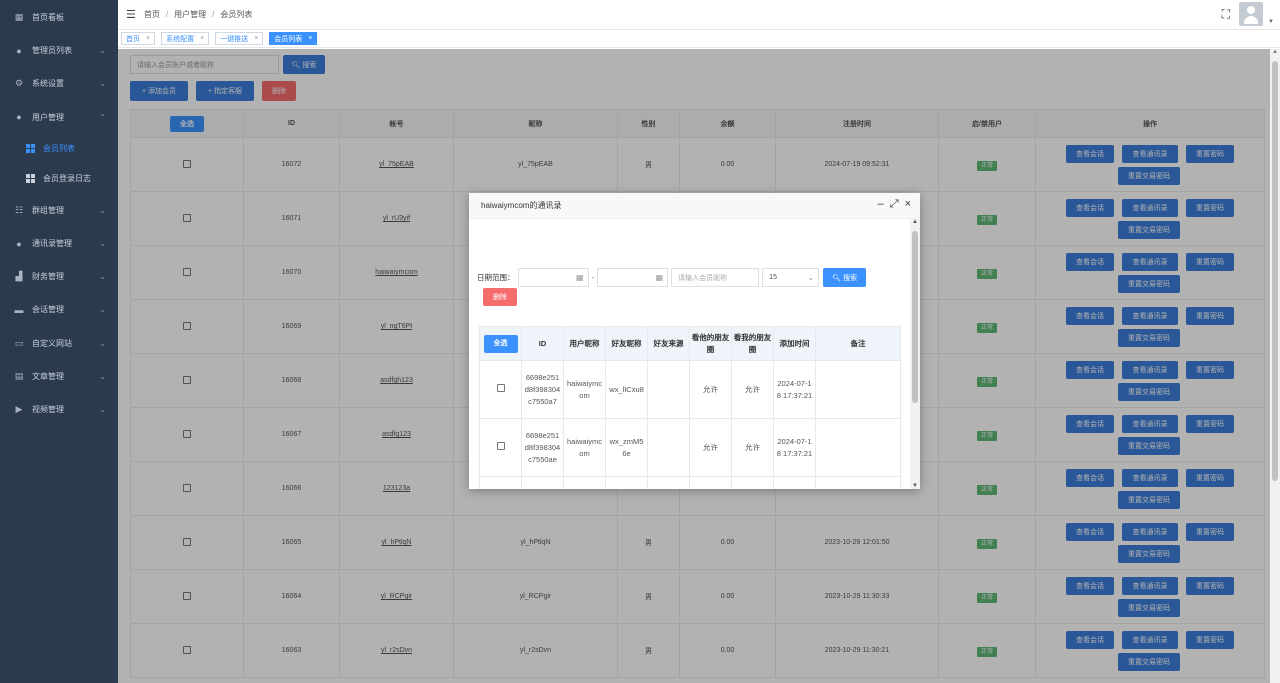 The height and width of the screenshot is (683, 1280). What do you see at coordinates (553, 277) in the screenshot?
I see `start-date-input: ▦` at bounding box center [553, 277].